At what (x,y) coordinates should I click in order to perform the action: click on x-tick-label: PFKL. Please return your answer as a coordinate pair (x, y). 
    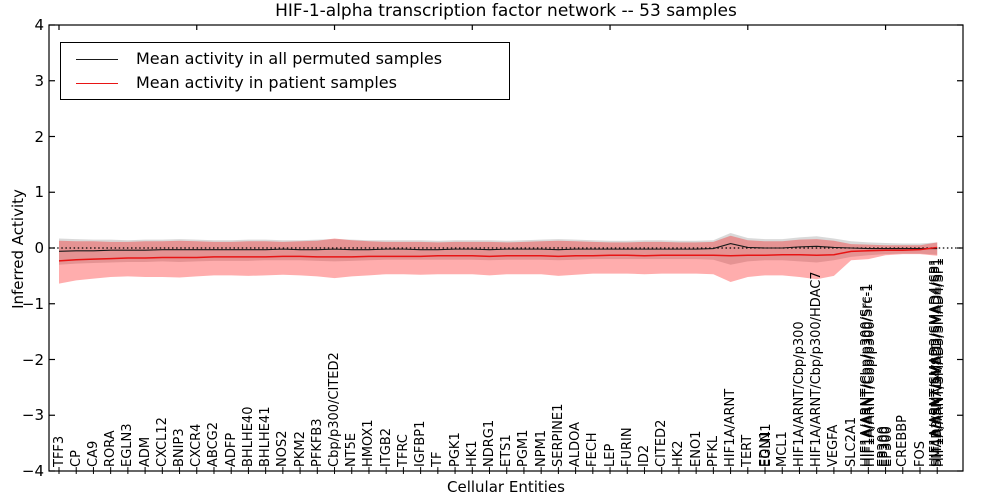
    Looking at the image, I should click on (713, 451).